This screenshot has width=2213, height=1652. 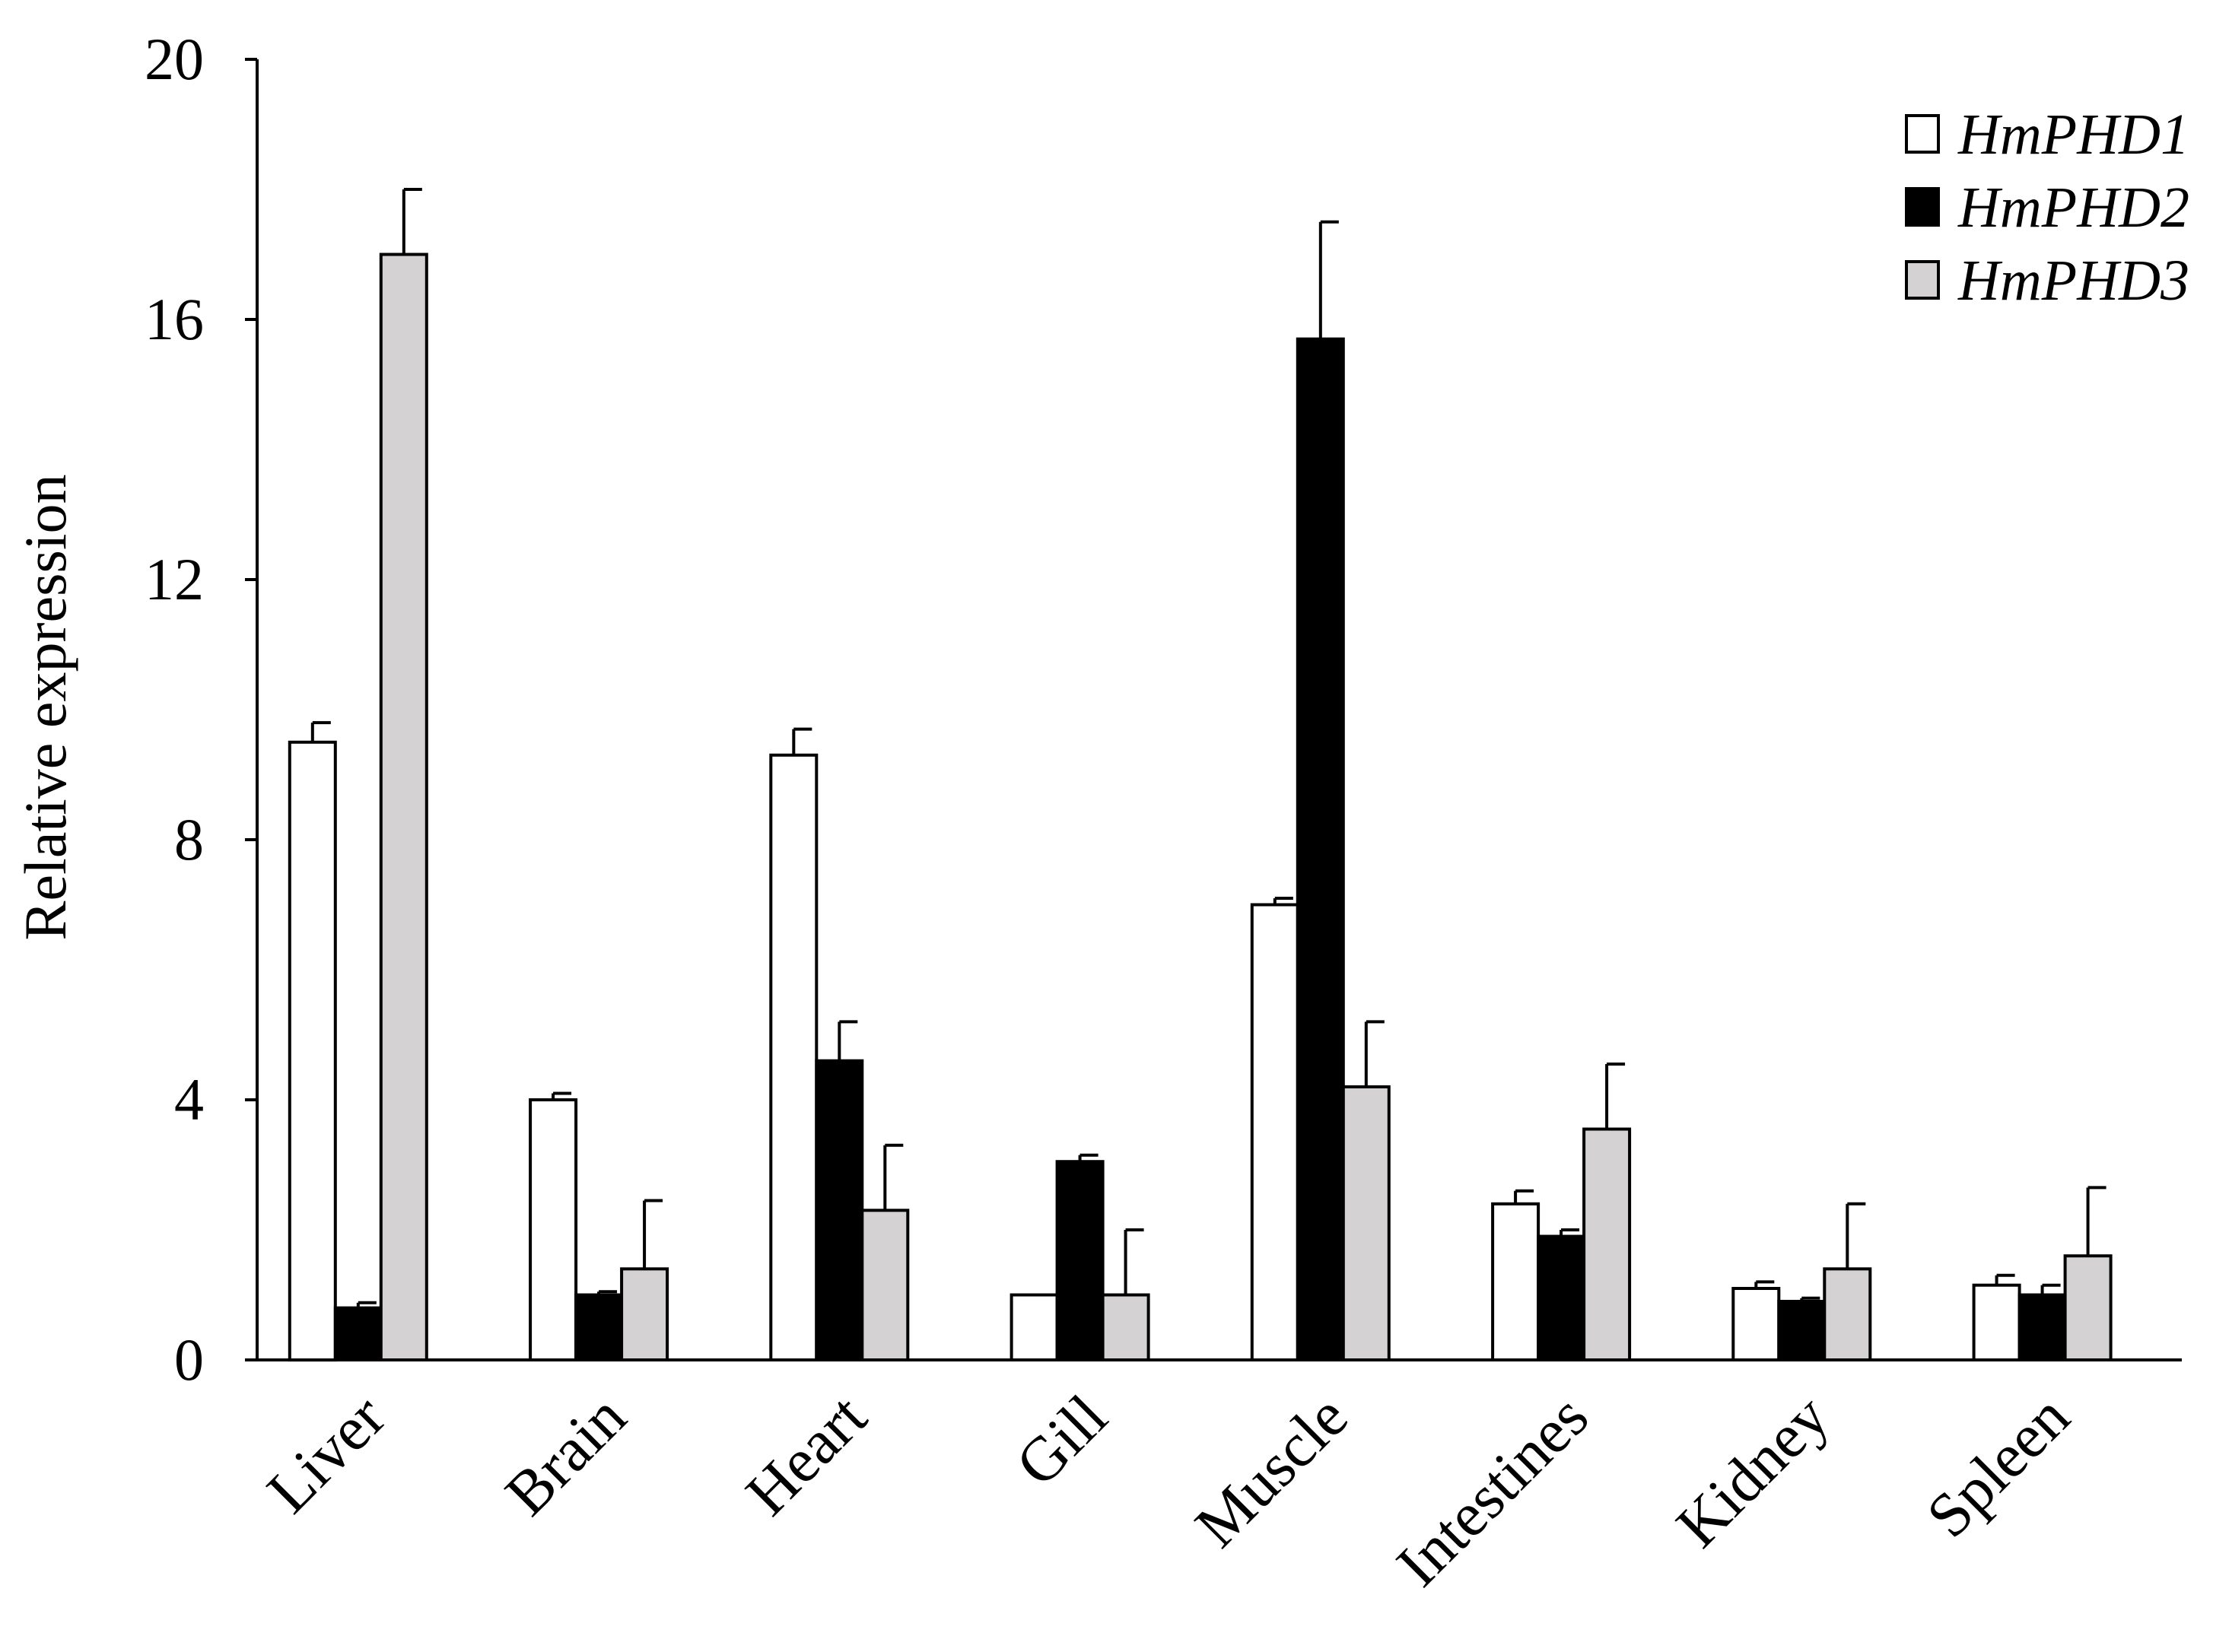 What do you see at coordinates (1562, 1297) in the screenshot?
I see `bar-intestines-hmphd2` at bounding box center [1562, 1297].